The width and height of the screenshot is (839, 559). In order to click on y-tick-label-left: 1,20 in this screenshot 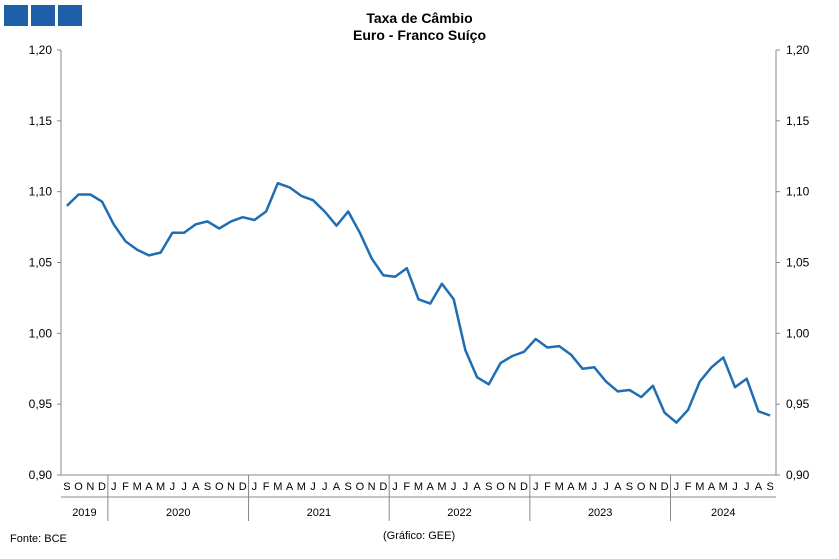, I will do `click(41, 50)`.